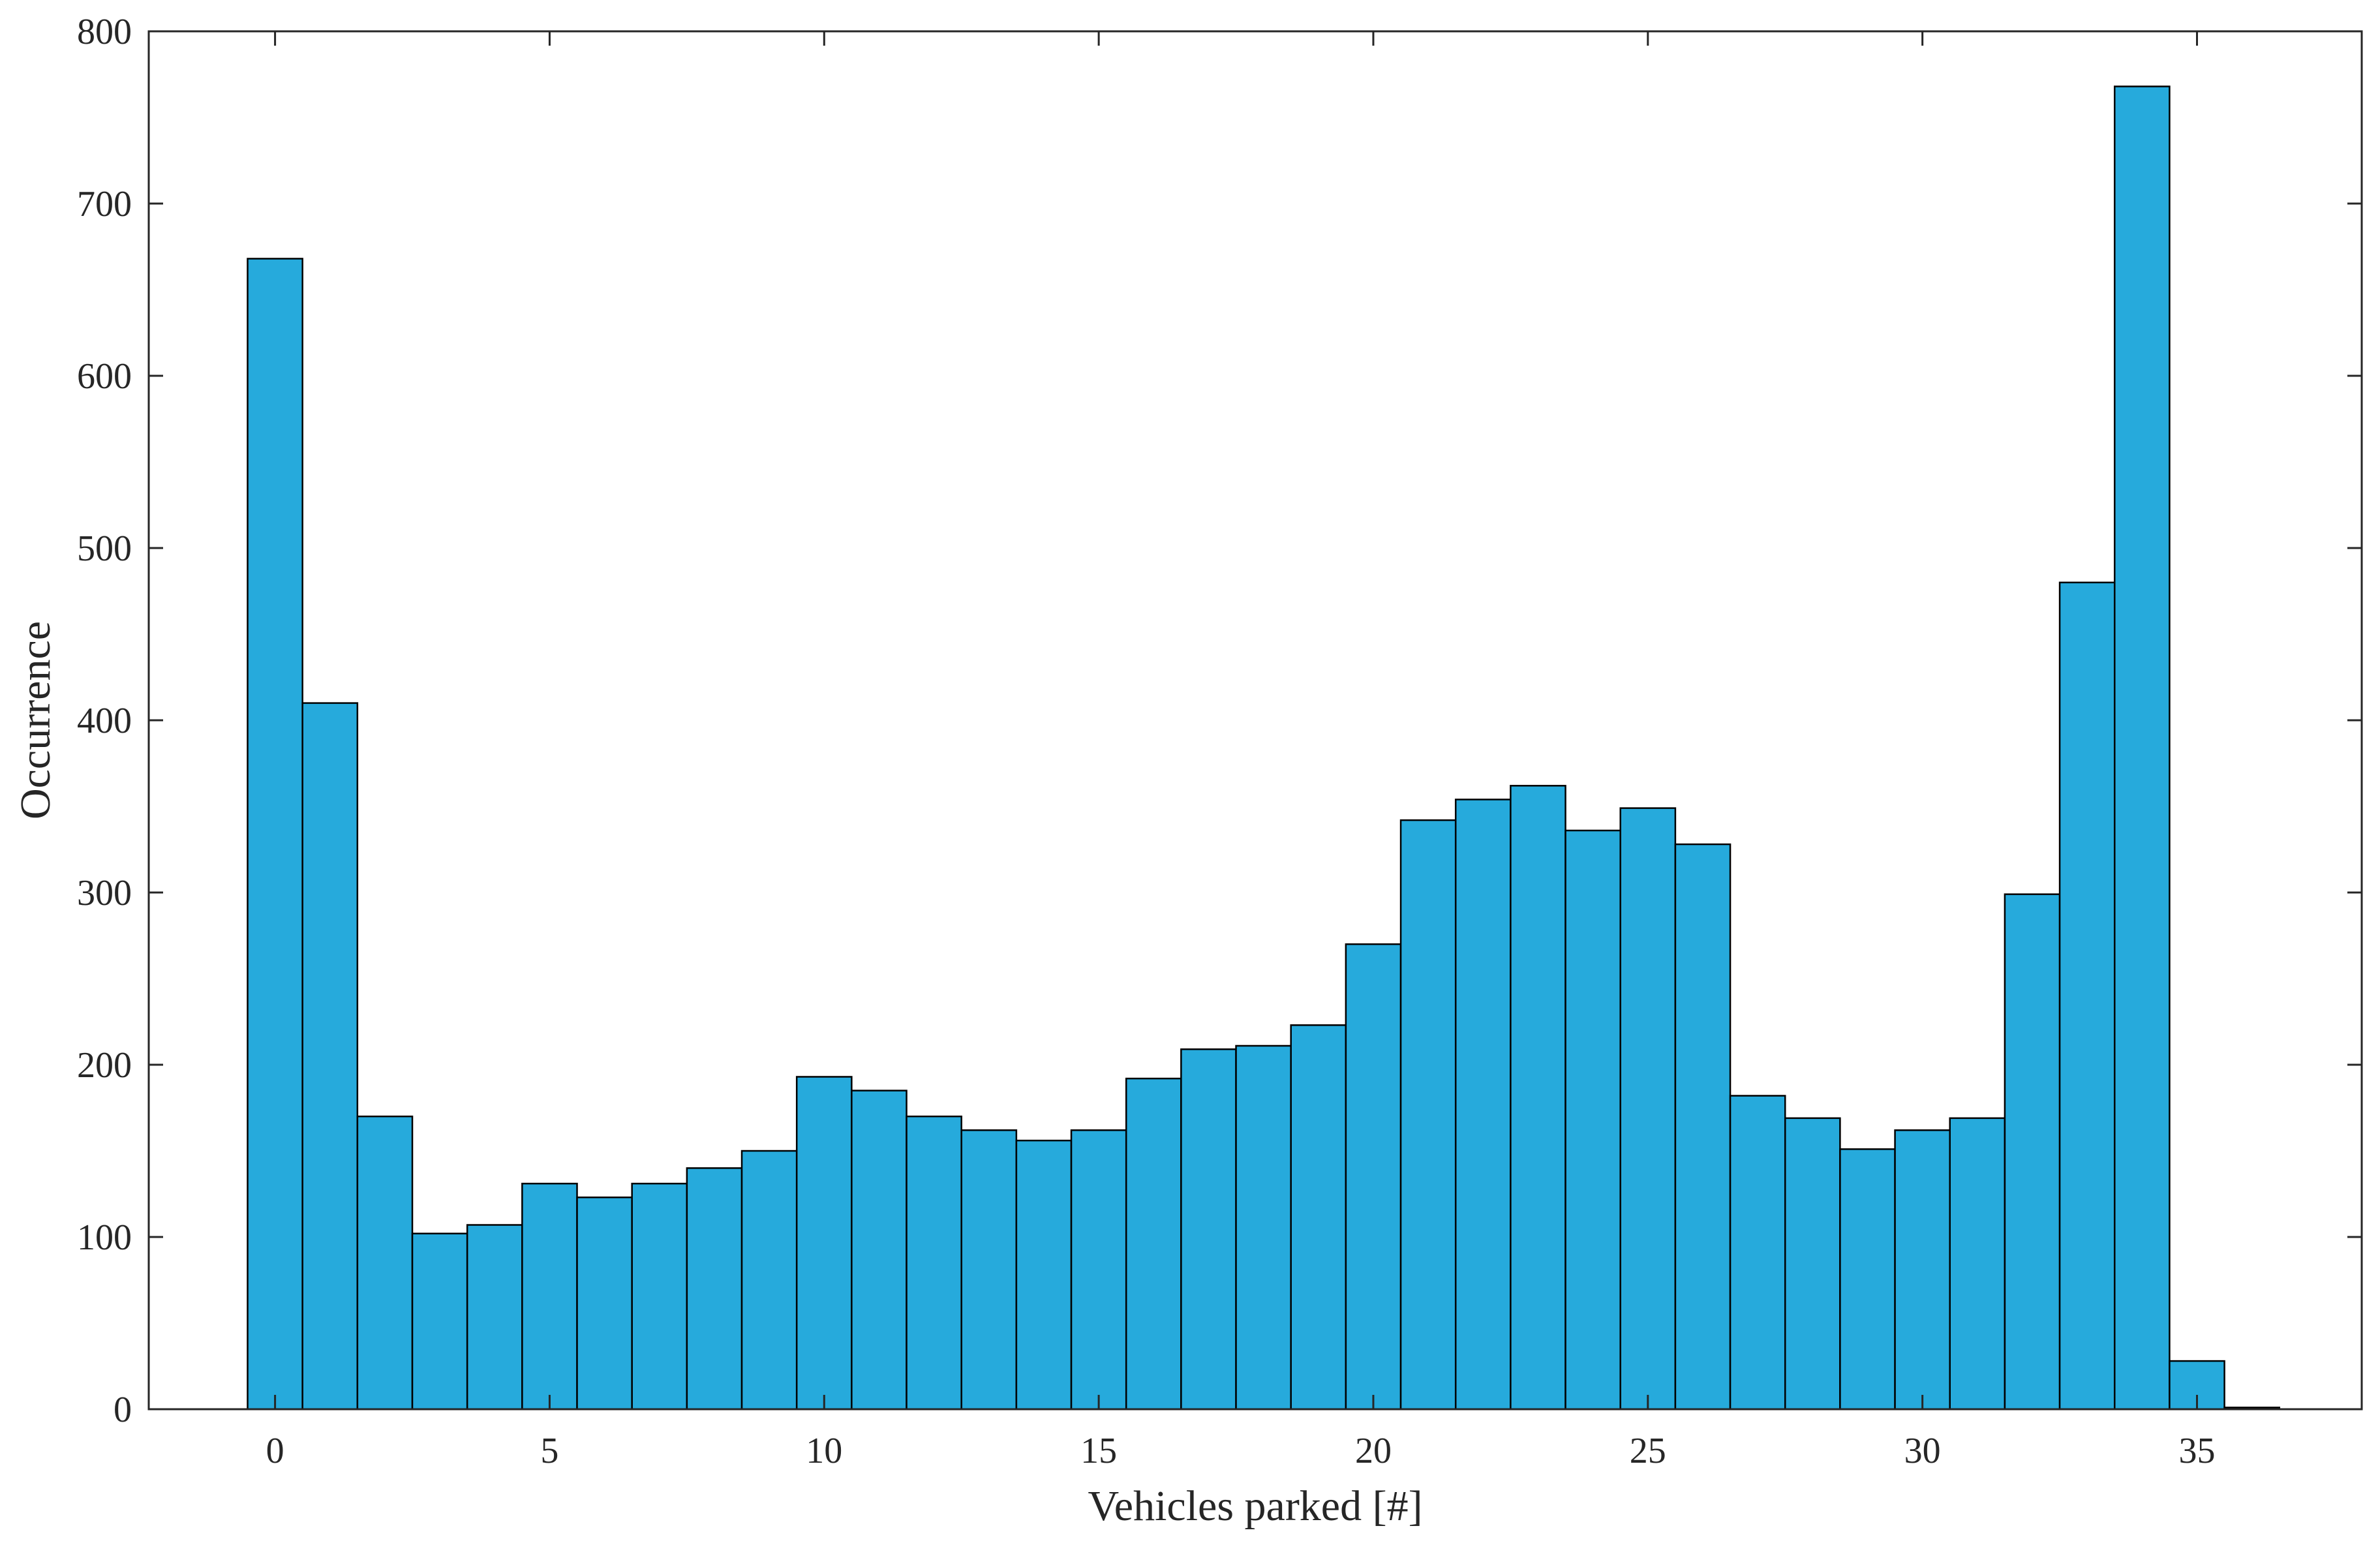  I want to click on x-tick-label: 5, so click(549, 1451).